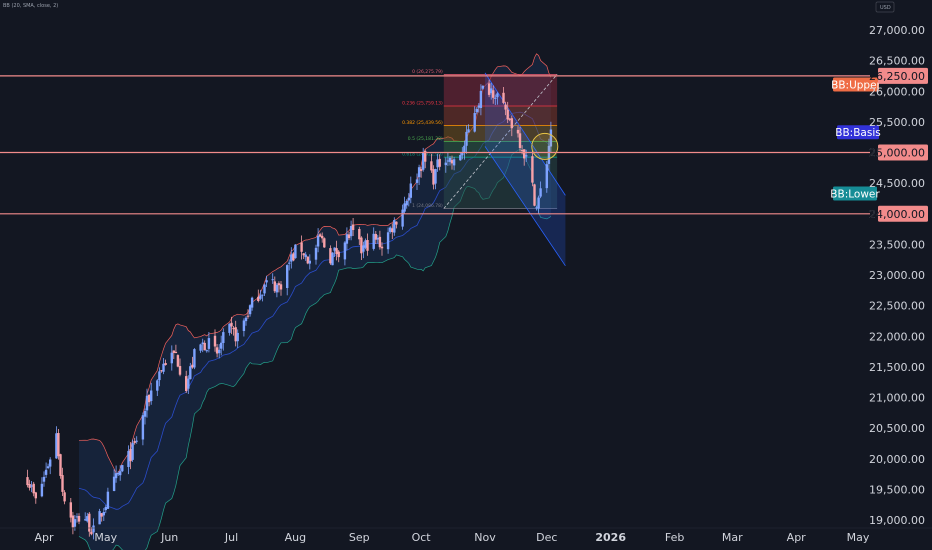 The image size is (932, 550). I want to click on channel-lower-line, so click(525, 206).